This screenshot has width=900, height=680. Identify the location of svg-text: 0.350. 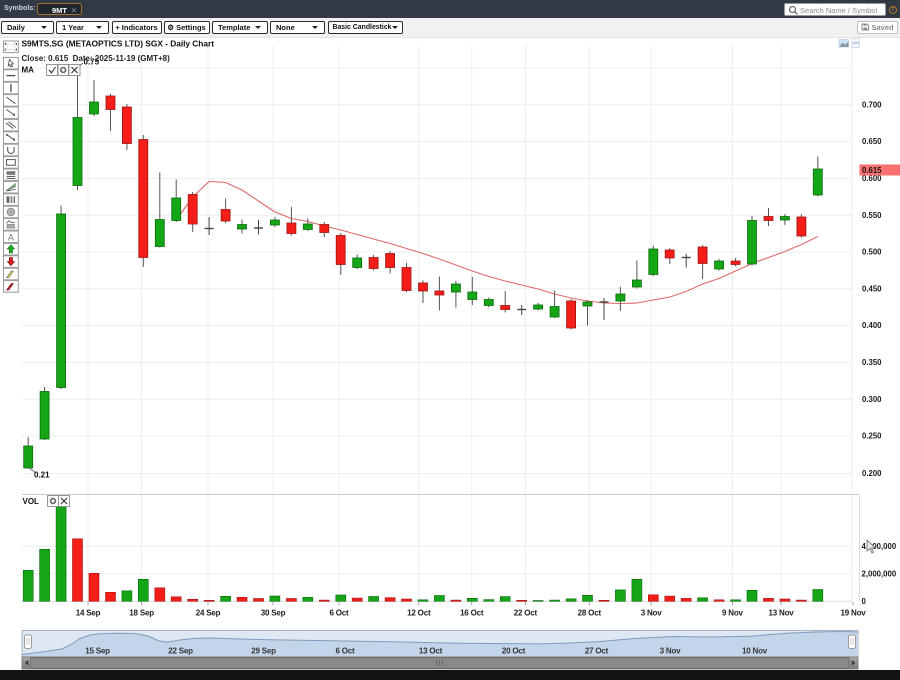
(872, 362).